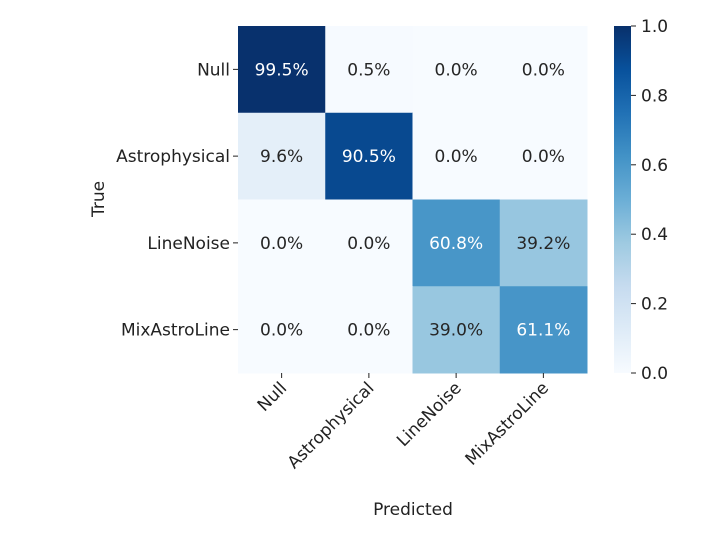  I want to click on cell-value-label: 60.8%, so click(456, 244).